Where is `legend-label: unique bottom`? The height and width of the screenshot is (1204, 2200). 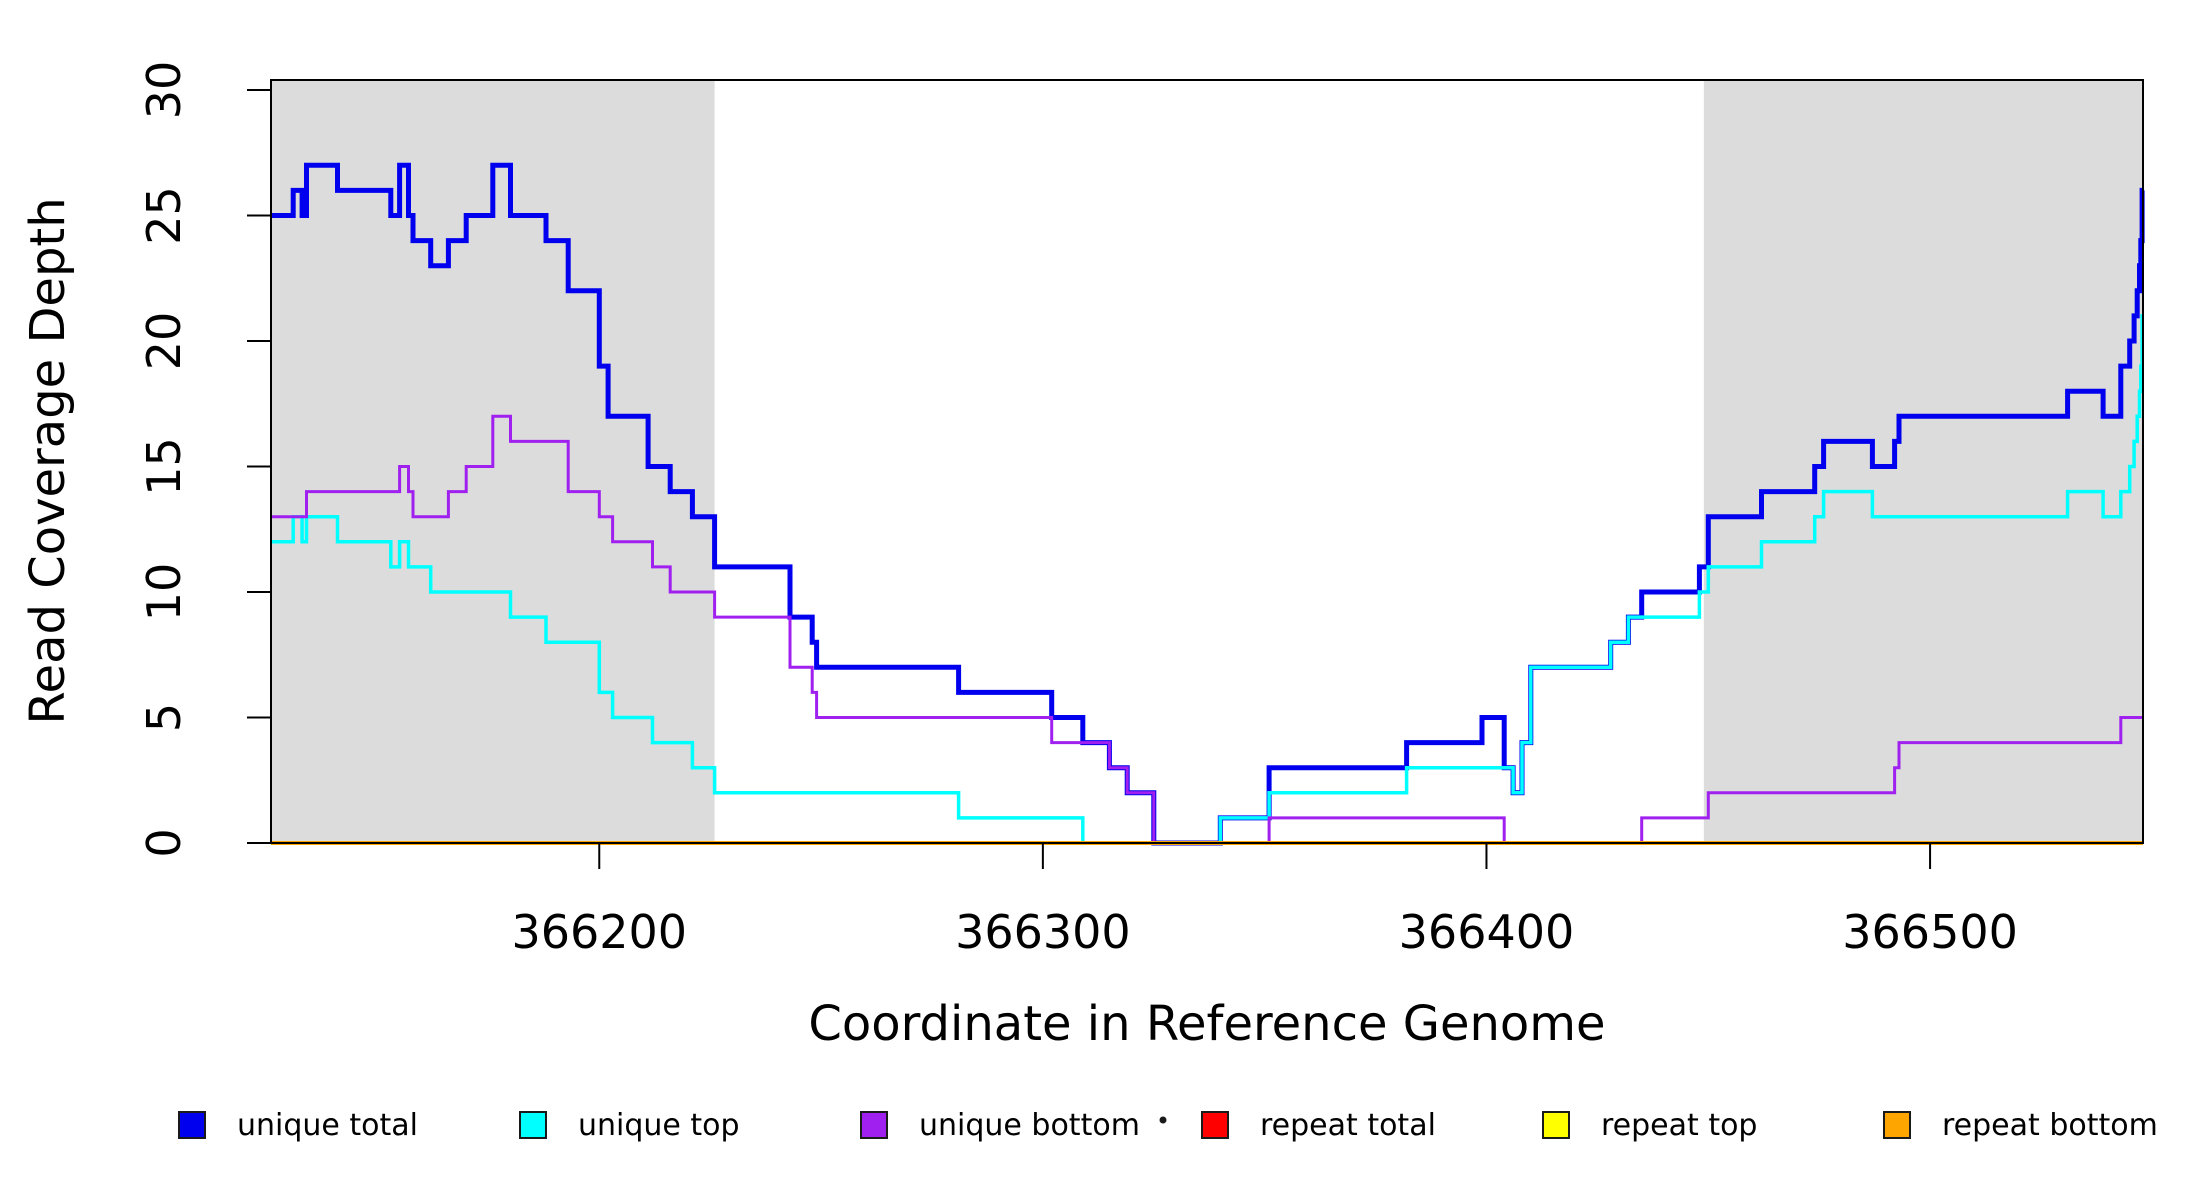
legend-label: unique bottom is located at coordinates (1029, 1125).